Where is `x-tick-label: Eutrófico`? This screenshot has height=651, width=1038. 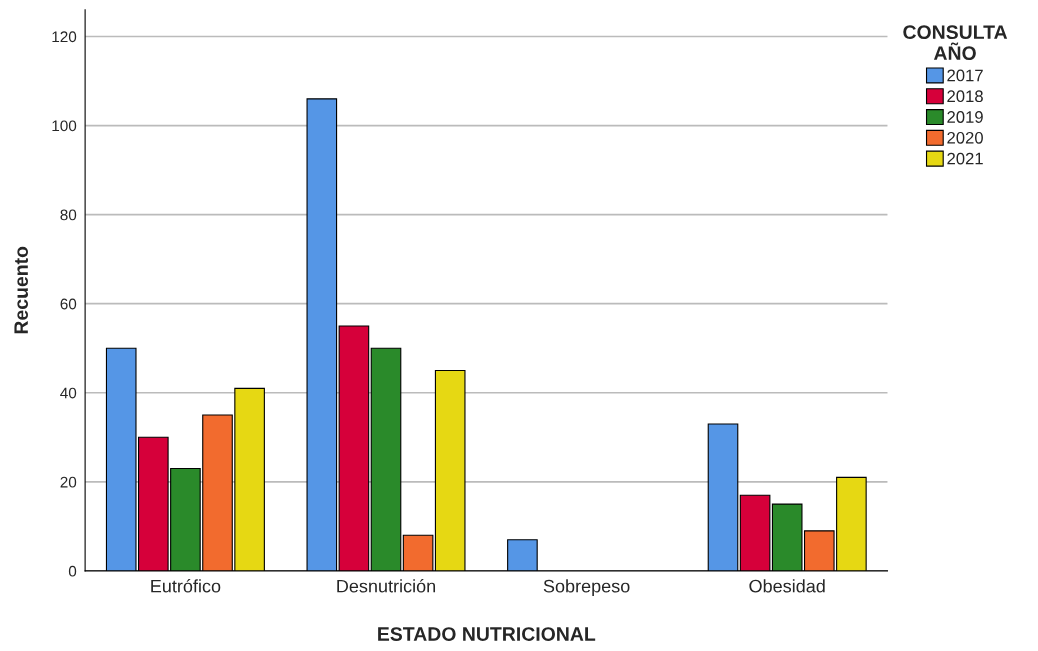
x-tick-label: Eutrófico is located at coordinates (186, 586).